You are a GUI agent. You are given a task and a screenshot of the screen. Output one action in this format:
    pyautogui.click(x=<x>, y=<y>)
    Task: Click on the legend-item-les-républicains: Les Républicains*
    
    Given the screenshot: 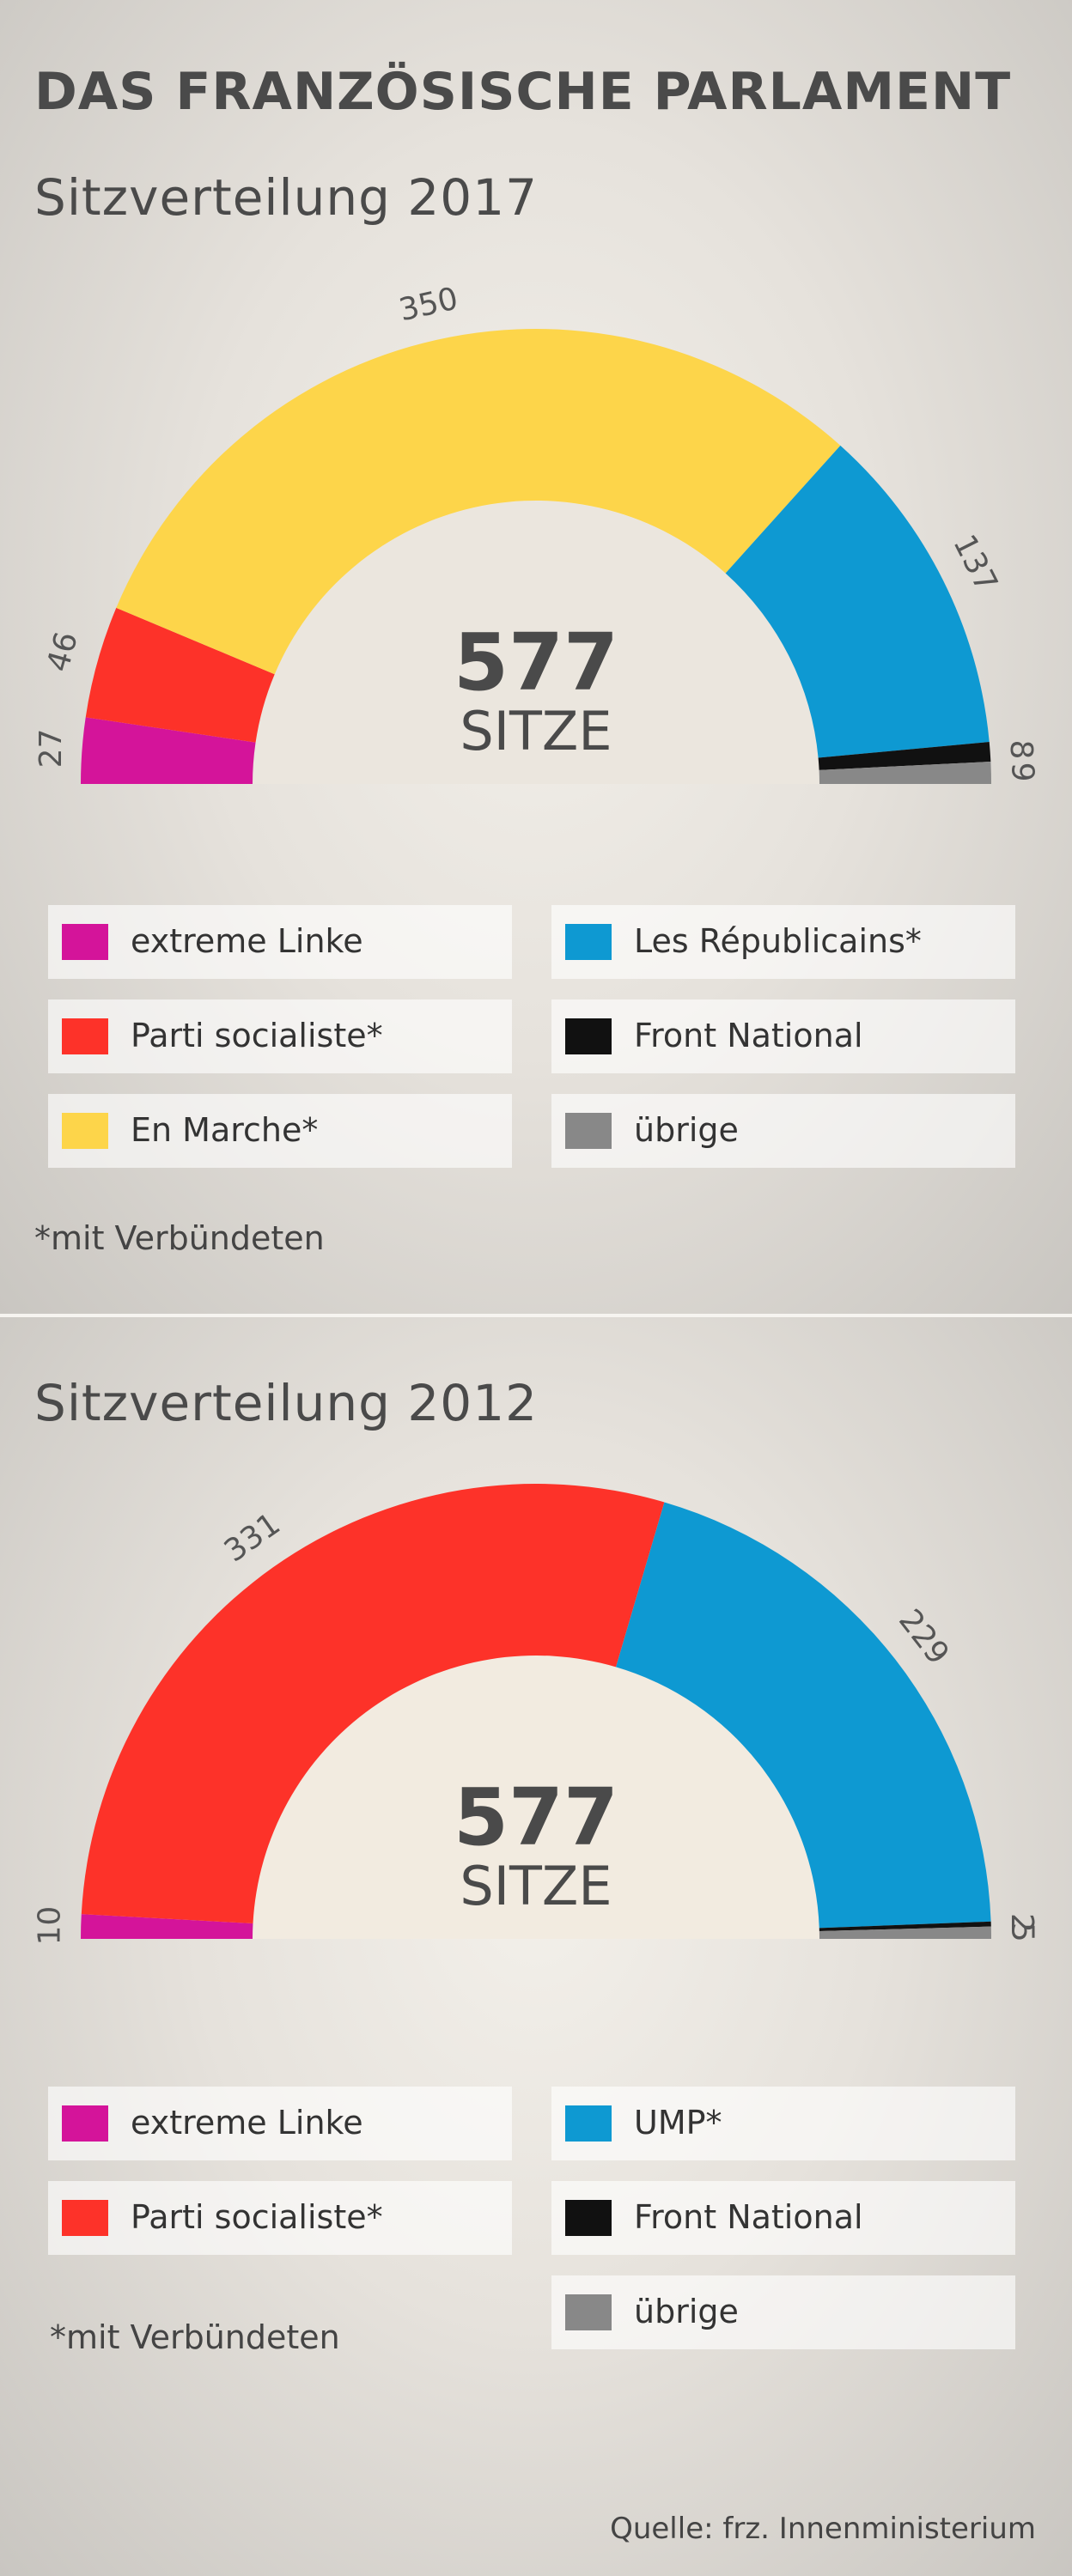 What is the action you would take?
    pyautogui.click(x=783, y=942)
    